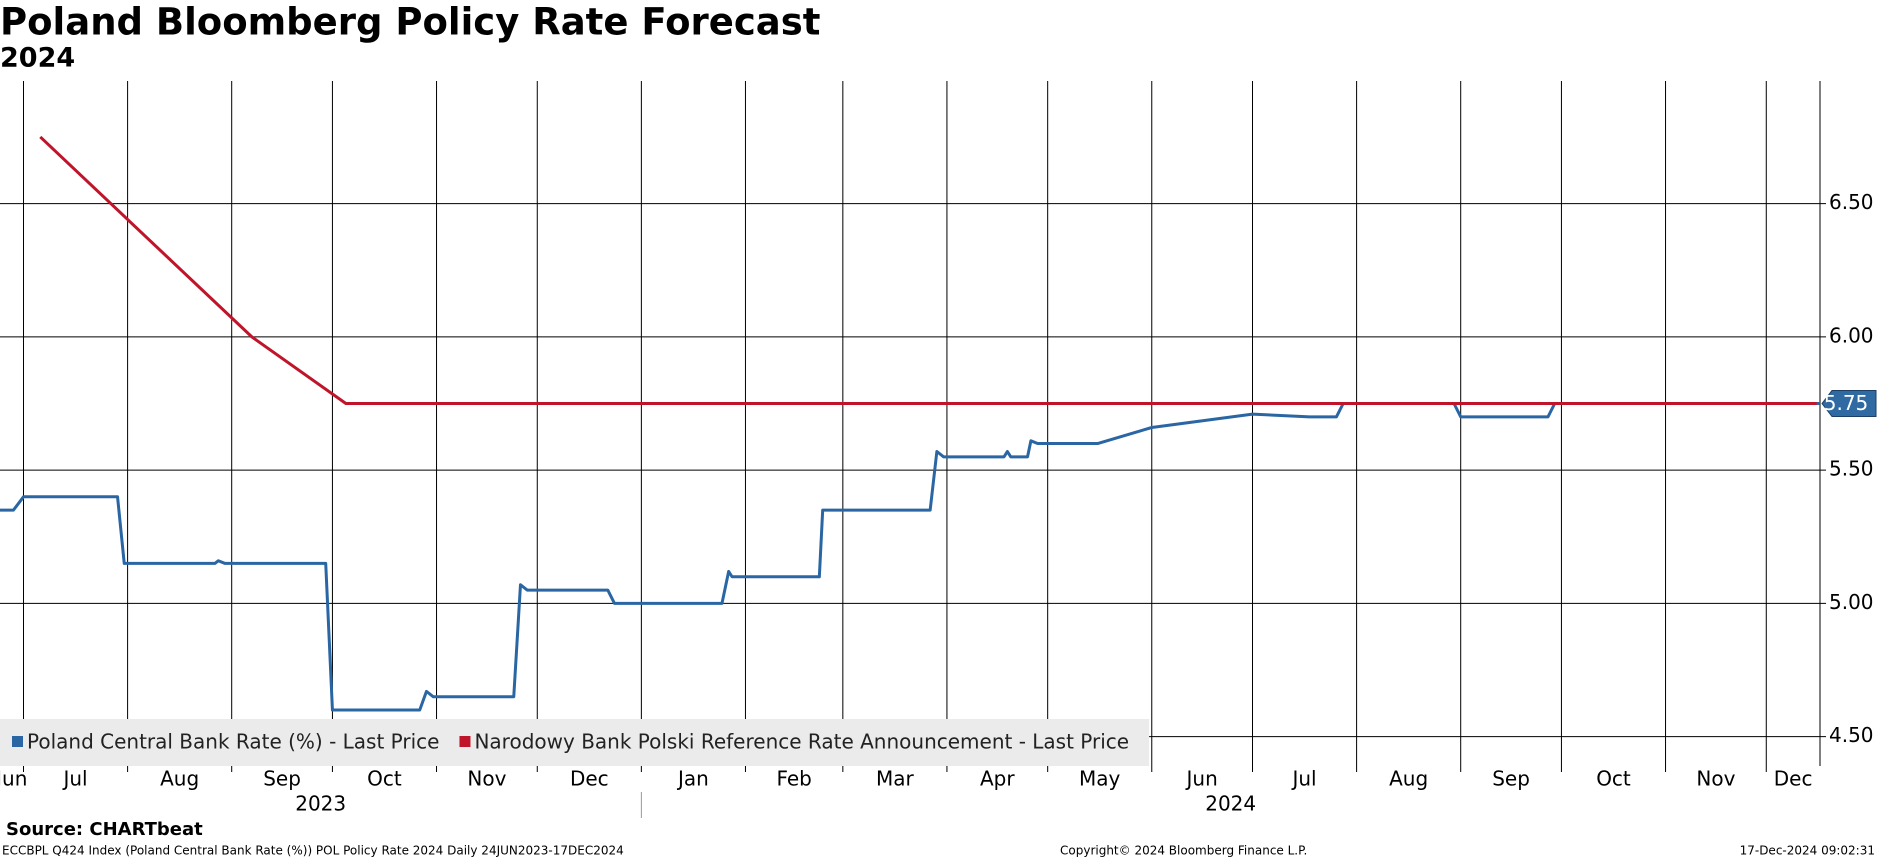 The height and width of the screenshot is (859, 1877). What do you see at coordinates (1100, 779) in the screenshot?
I see `x-tick-label: May` at bounding box center [1100, 779].